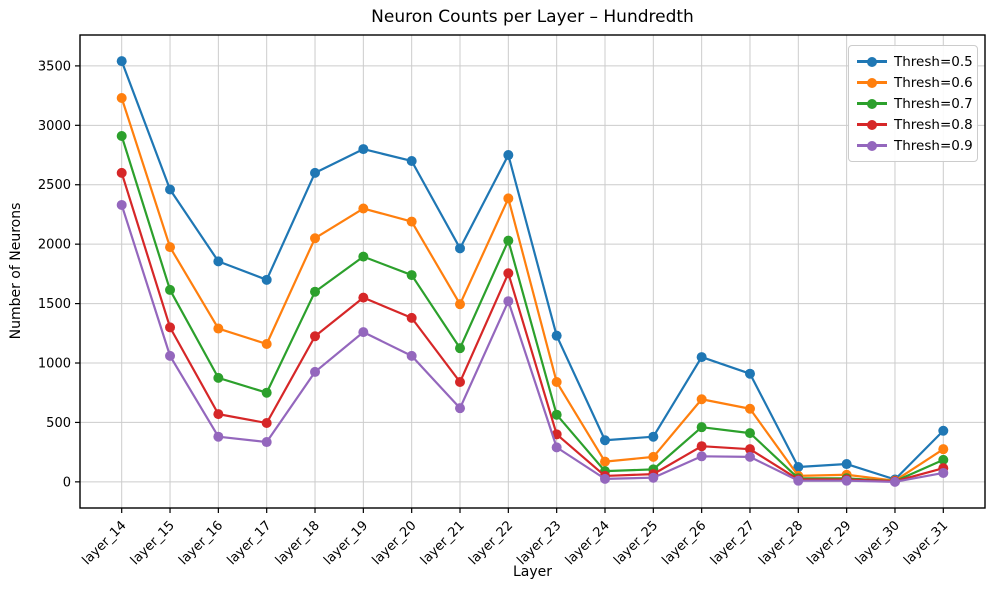 This screenshot has width=1000, height=600. What do you see at coordinates (926, 543) in the screenshot?
I see `x-tick-label: layer_31` at bounding box center [926, 543].